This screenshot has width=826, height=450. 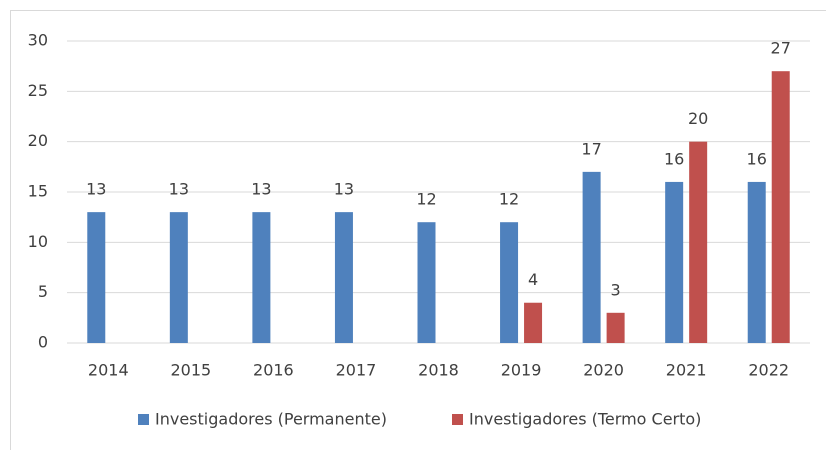 What do you see at coordinates (533, 279) in the screenshot?
I see `data-label: 4` at bounding box center [533, 279].